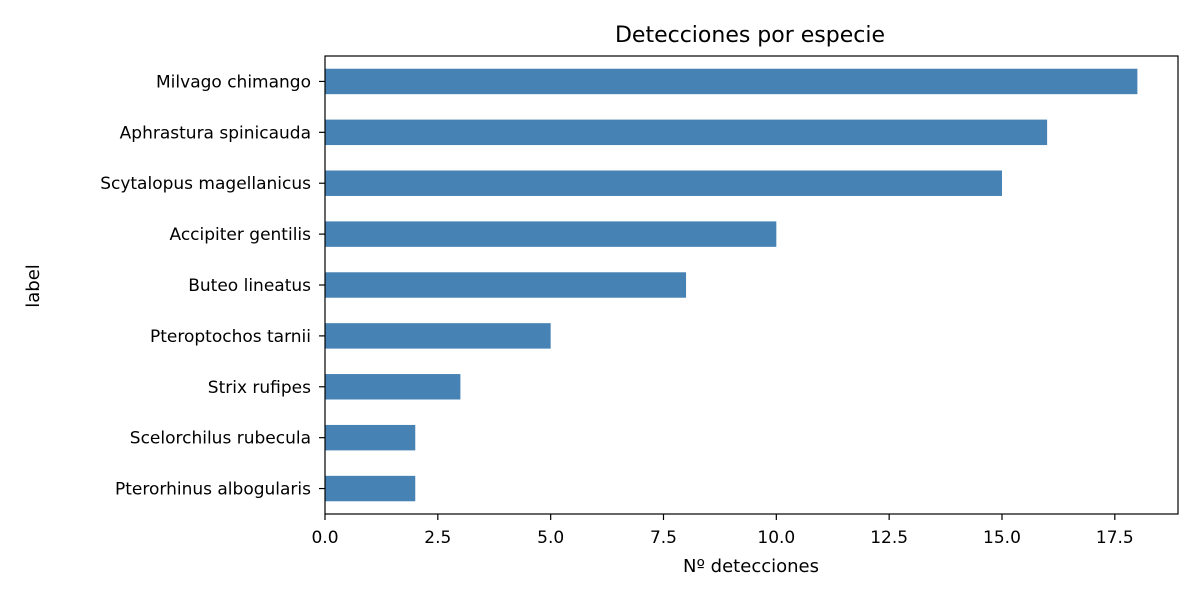  I want to click on x-axis-ticks: 0.0 2.5 5.0 7.5 10.0 12.5 15.0 17.5, so click(722, 531).